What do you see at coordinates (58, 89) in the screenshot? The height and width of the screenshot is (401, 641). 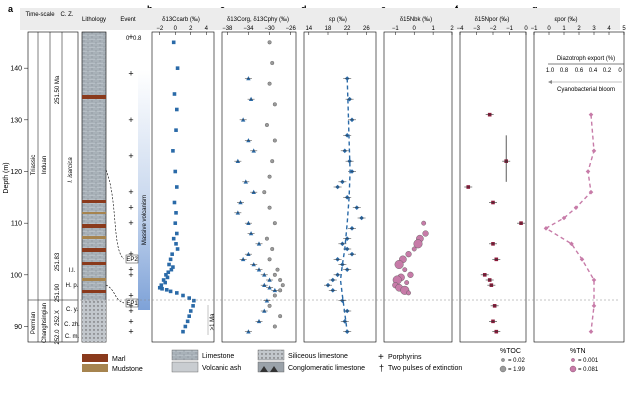 I see `label-age-251-50: 251.50 Ma` at bounding box center [58, 89].